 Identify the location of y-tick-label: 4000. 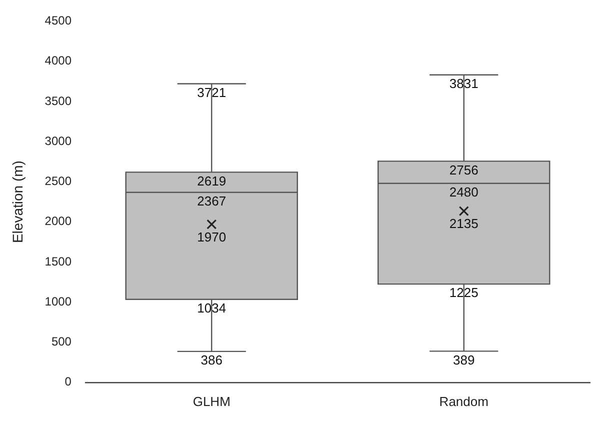
(58, 61).